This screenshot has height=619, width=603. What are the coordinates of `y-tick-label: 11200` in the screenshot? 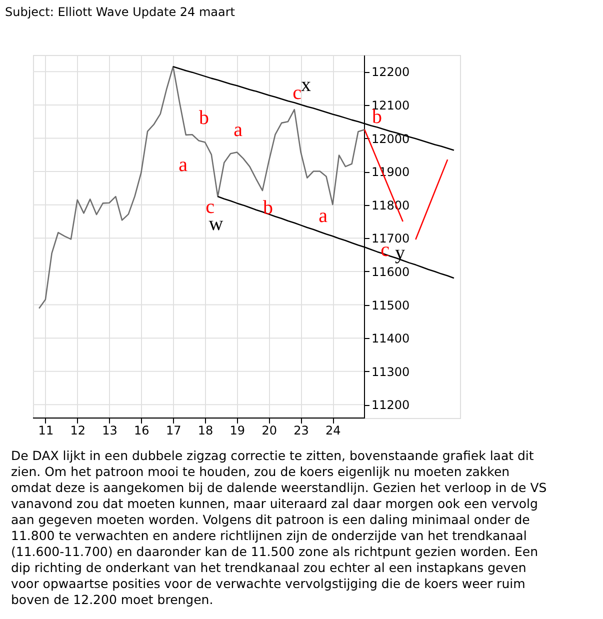 It's located at (391, 405).